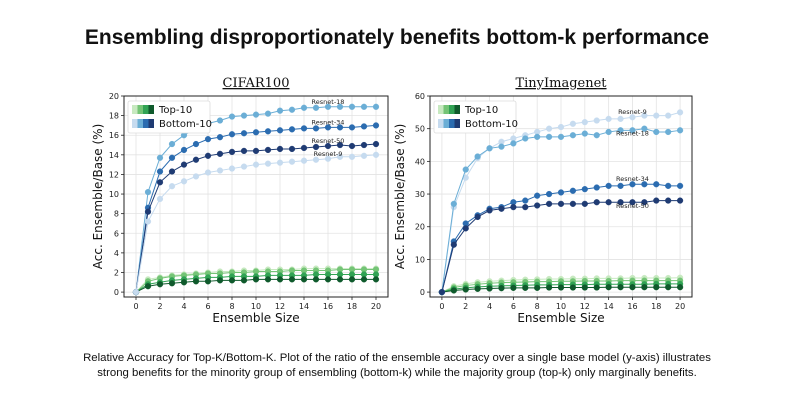  I want to click on y-tick-label: 40, so click(420, 161).